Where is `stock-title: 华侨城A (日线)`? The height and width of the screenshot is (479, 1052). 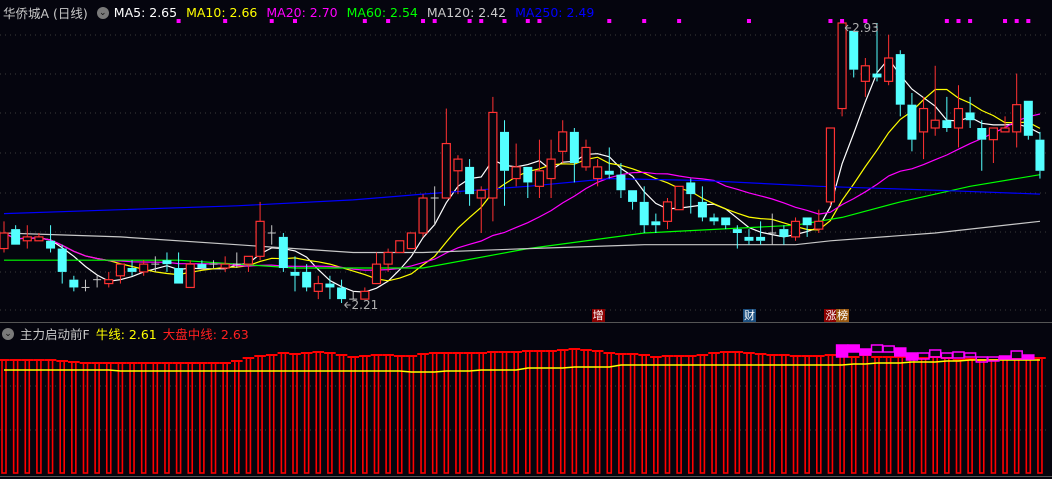 stock-title: 华侨城A (日线) is located at coordinates (45, 13).